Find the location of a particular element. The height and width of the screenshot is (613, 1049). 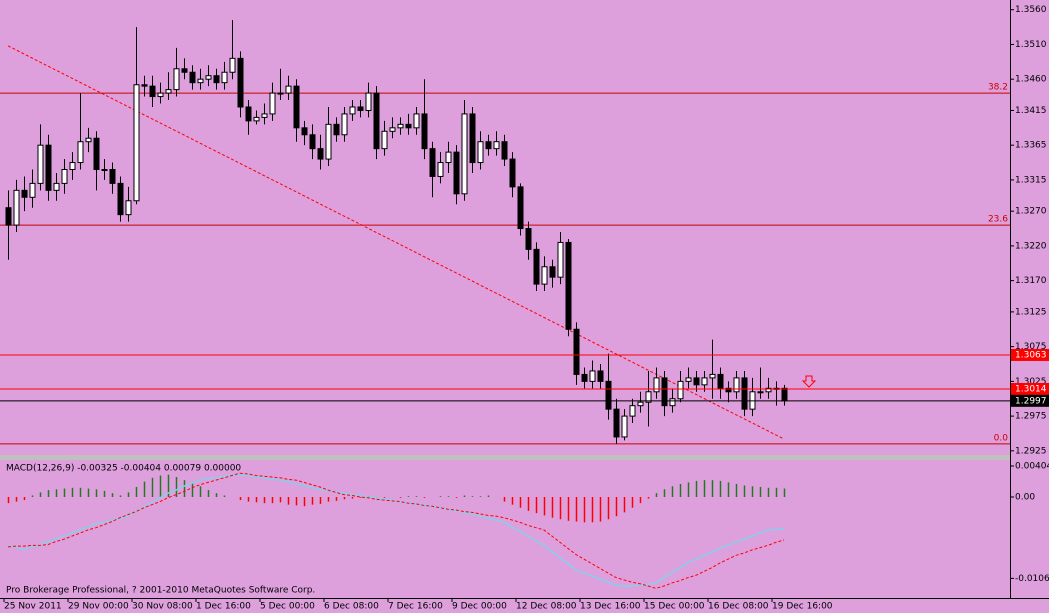

y-tick-label: 1.2975 is located at coordinates (1031, 417).